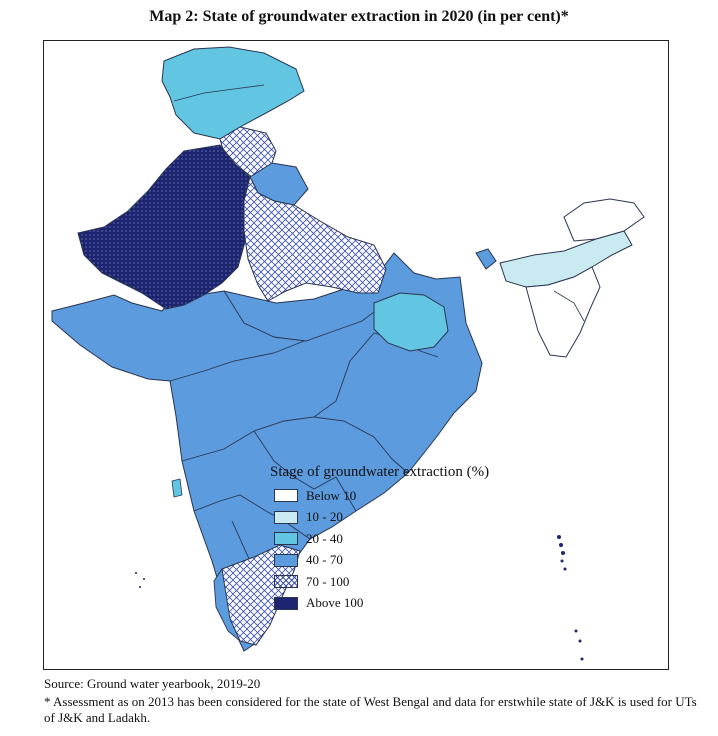 The width and height of the screenshot is (718, 736). What do you see at coordinates (164, 227) in the screenshot?
I see `region-above-100-rajasthan` at bounding box center [164, 227].